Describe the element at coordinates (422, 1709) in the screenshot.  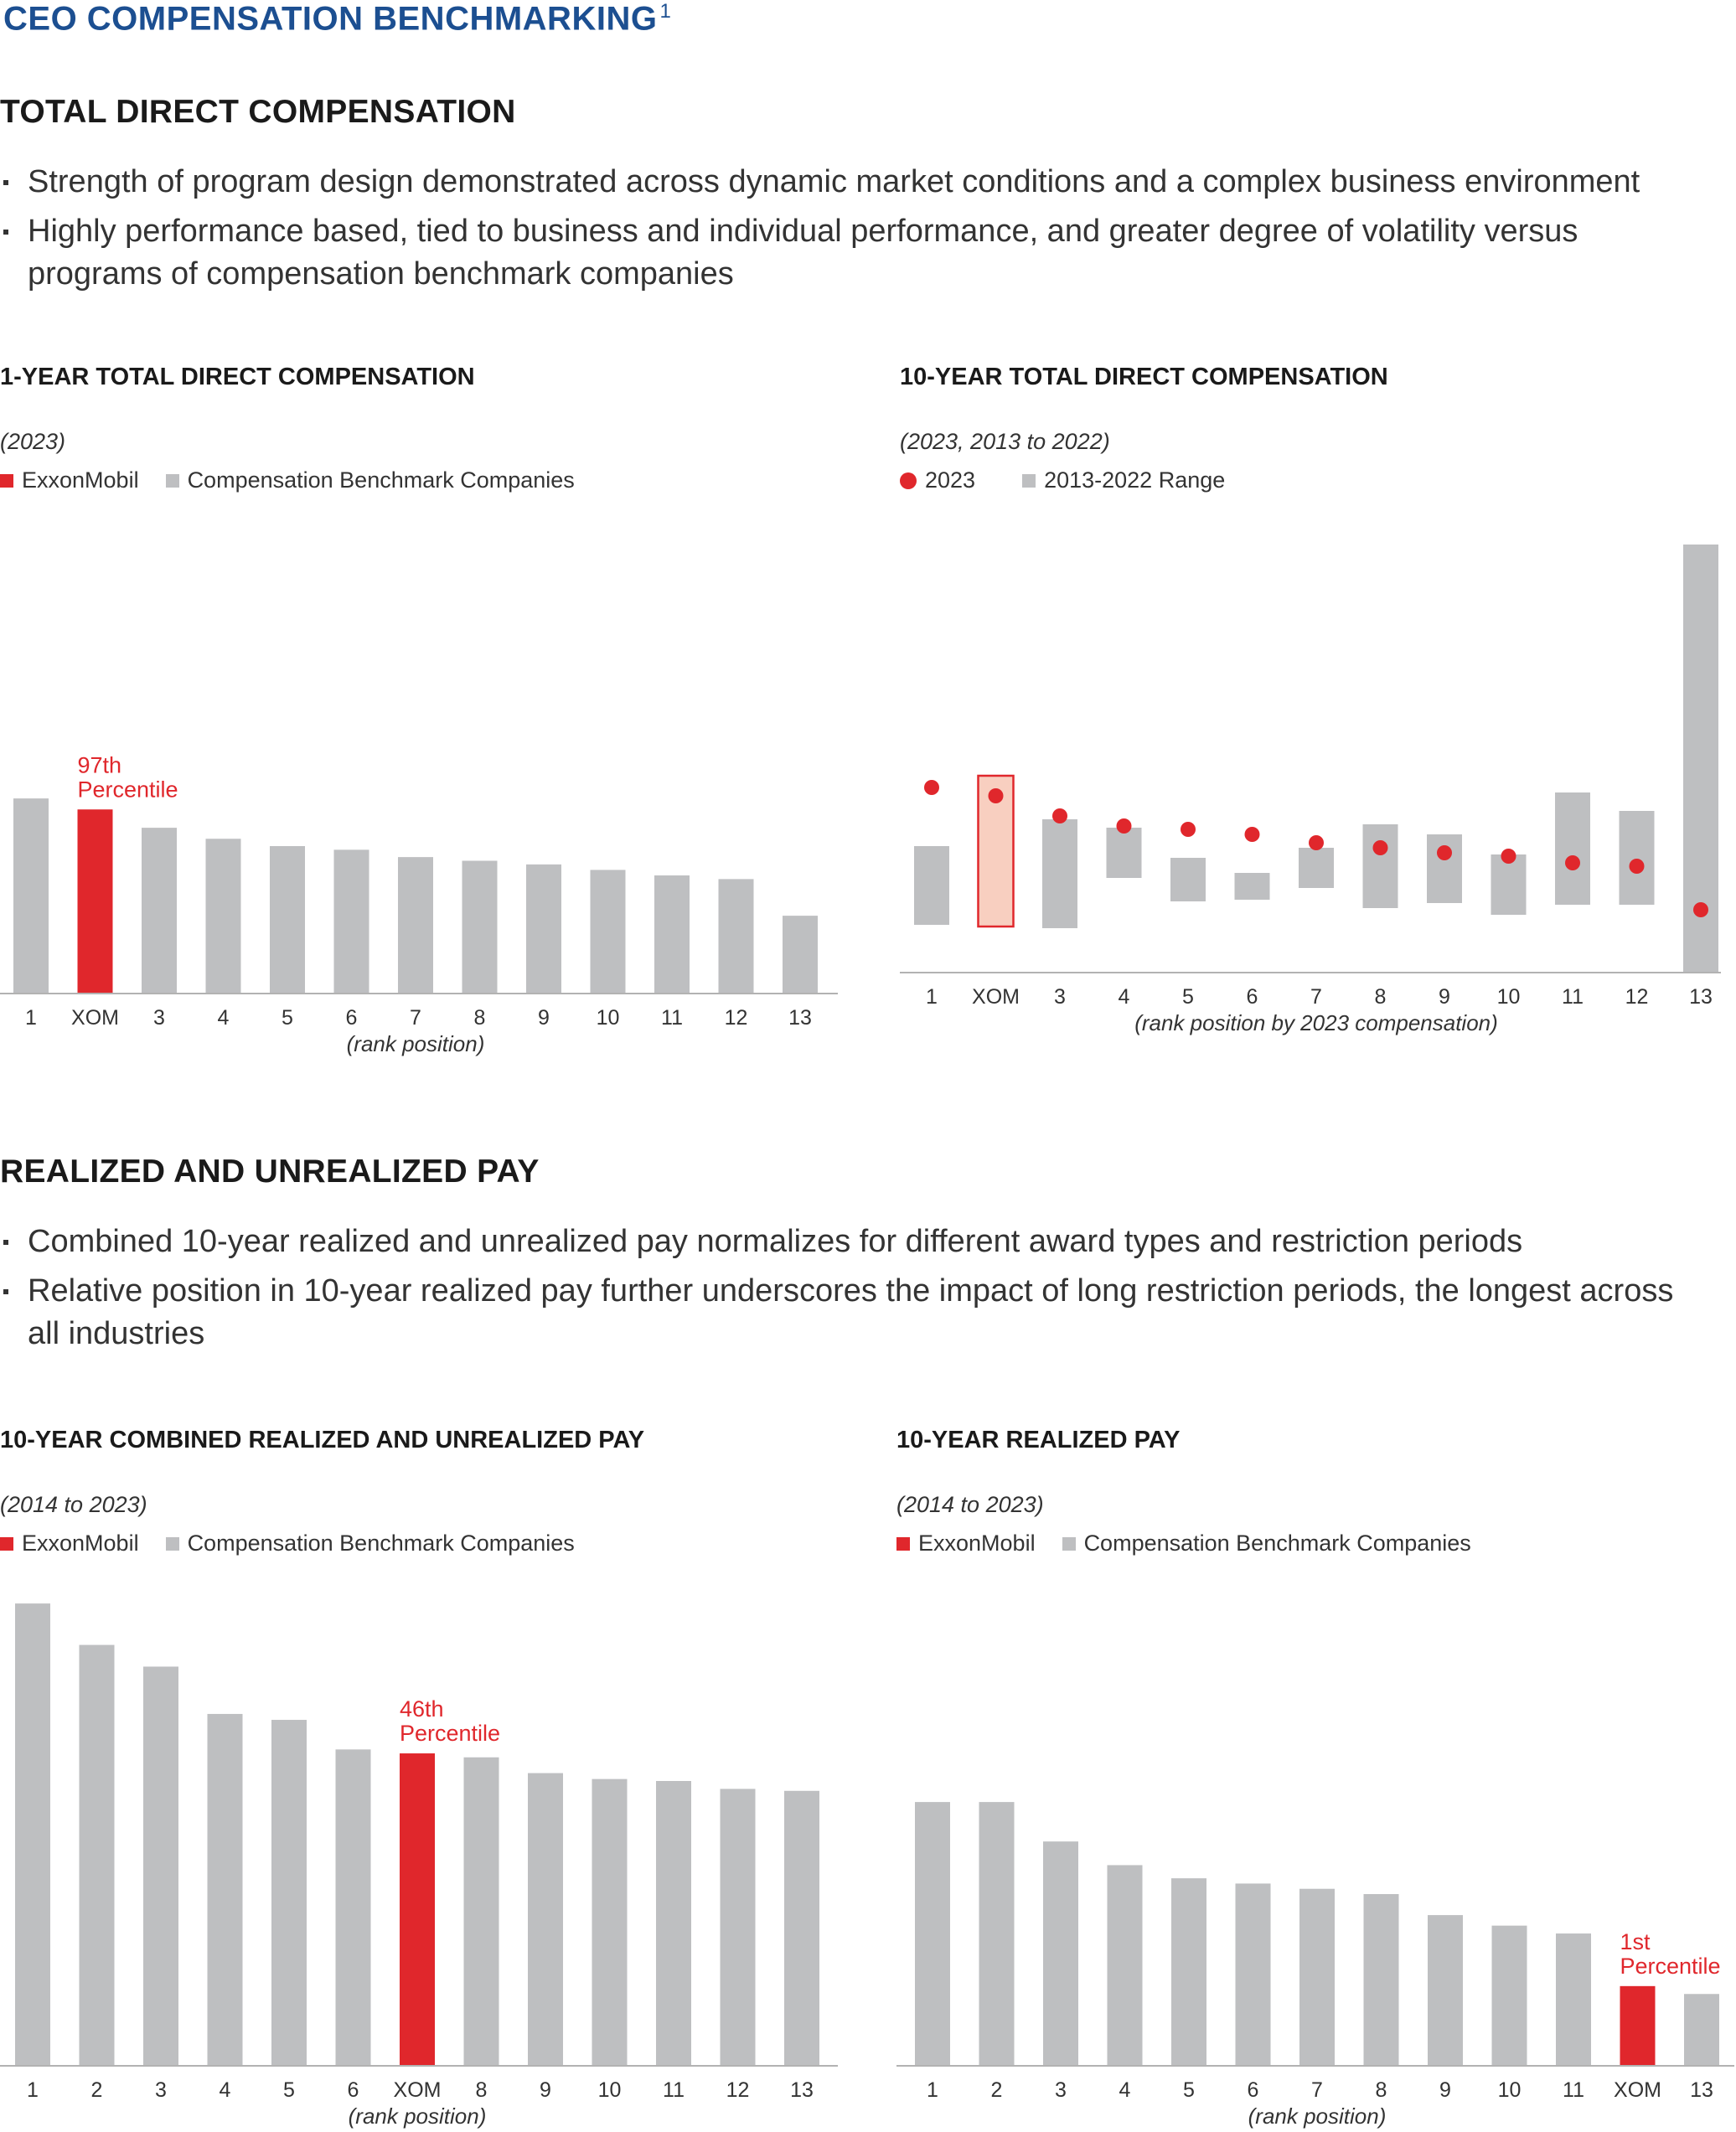
I see `percentile-annotation: 46th` at that location.